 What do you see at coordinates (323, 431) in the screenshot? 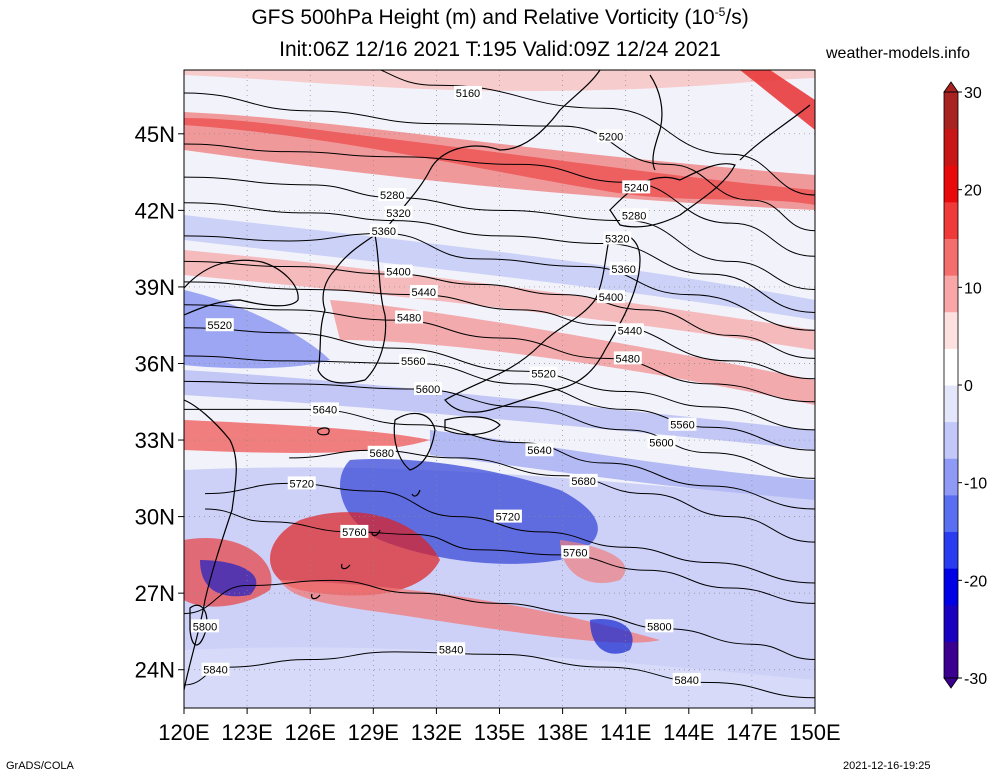
I see `coastline-jeju` at bounding box center [323, 431].